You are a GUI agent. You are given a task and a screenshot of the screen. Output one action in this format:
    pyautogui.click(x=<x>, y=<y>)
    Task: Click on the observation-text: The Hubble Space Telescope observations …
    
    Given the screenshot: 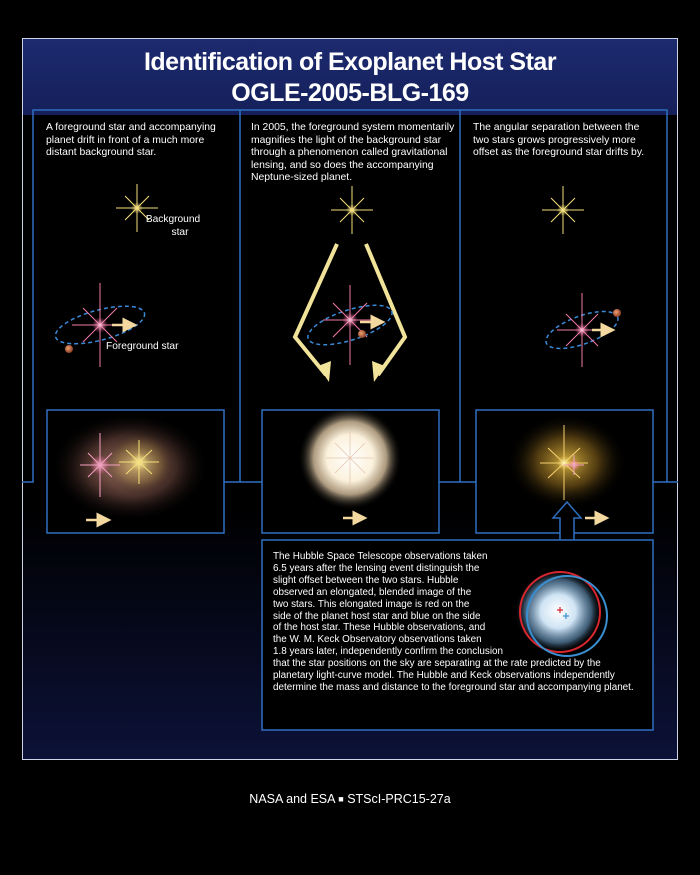 What is the action you would take?
    pyautogui.click(x=463, y=622)
    